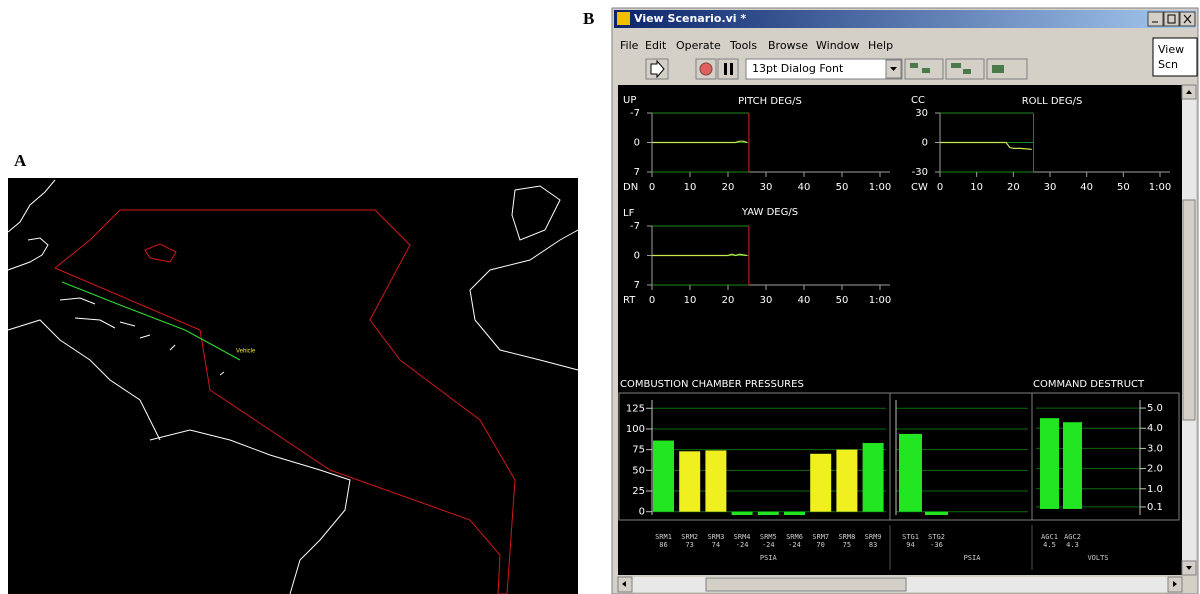  Describe the element at coordinates (920, 172) in the screenshot. I see `y-tick-label: -30` at that location.